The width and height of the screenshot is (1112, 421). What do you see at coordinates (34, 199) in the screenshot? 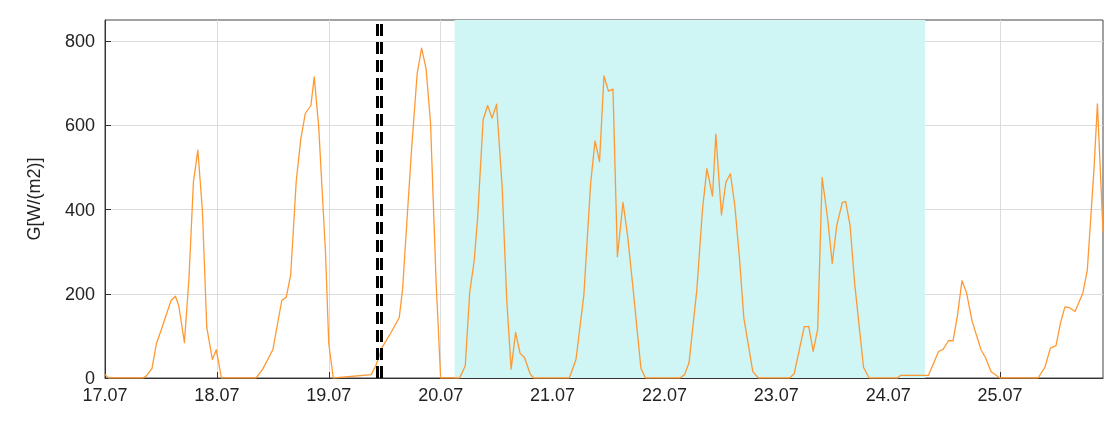
I see `y-axis-title: G[W/(m2)]` at bounding box center [34, 199].